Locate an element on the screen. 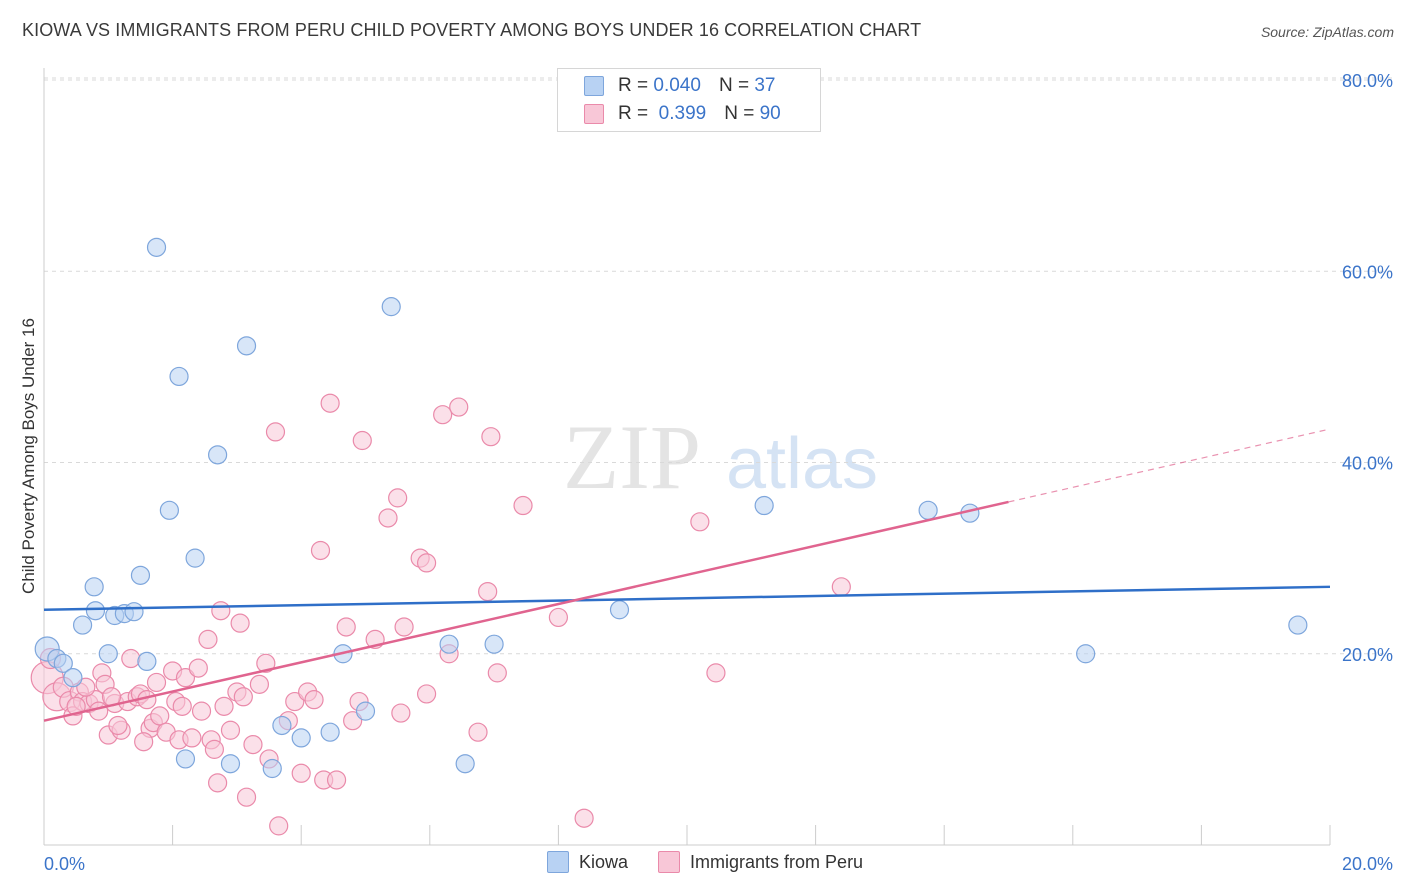 This screenshot has height=892, width=1406. y-tick-label-1: 40.0% is located at coordinates (1367, 464).